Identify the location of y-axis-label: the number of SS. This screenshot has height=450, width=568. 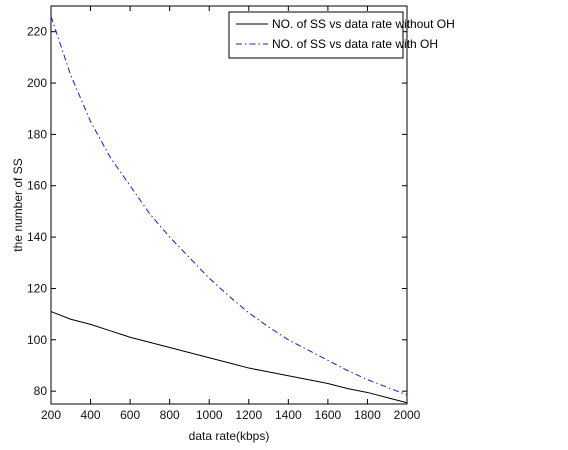
(18, 204).